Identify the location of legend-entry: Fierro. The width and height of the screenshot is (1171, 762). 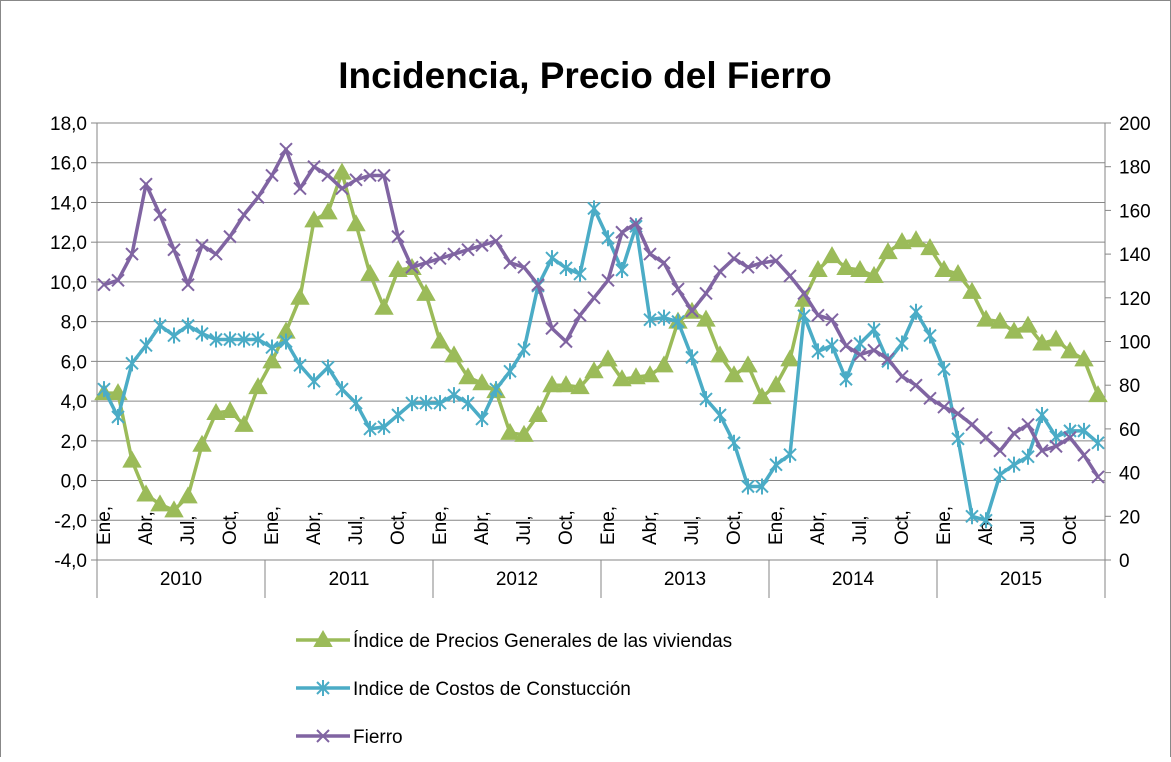
(349, 737).